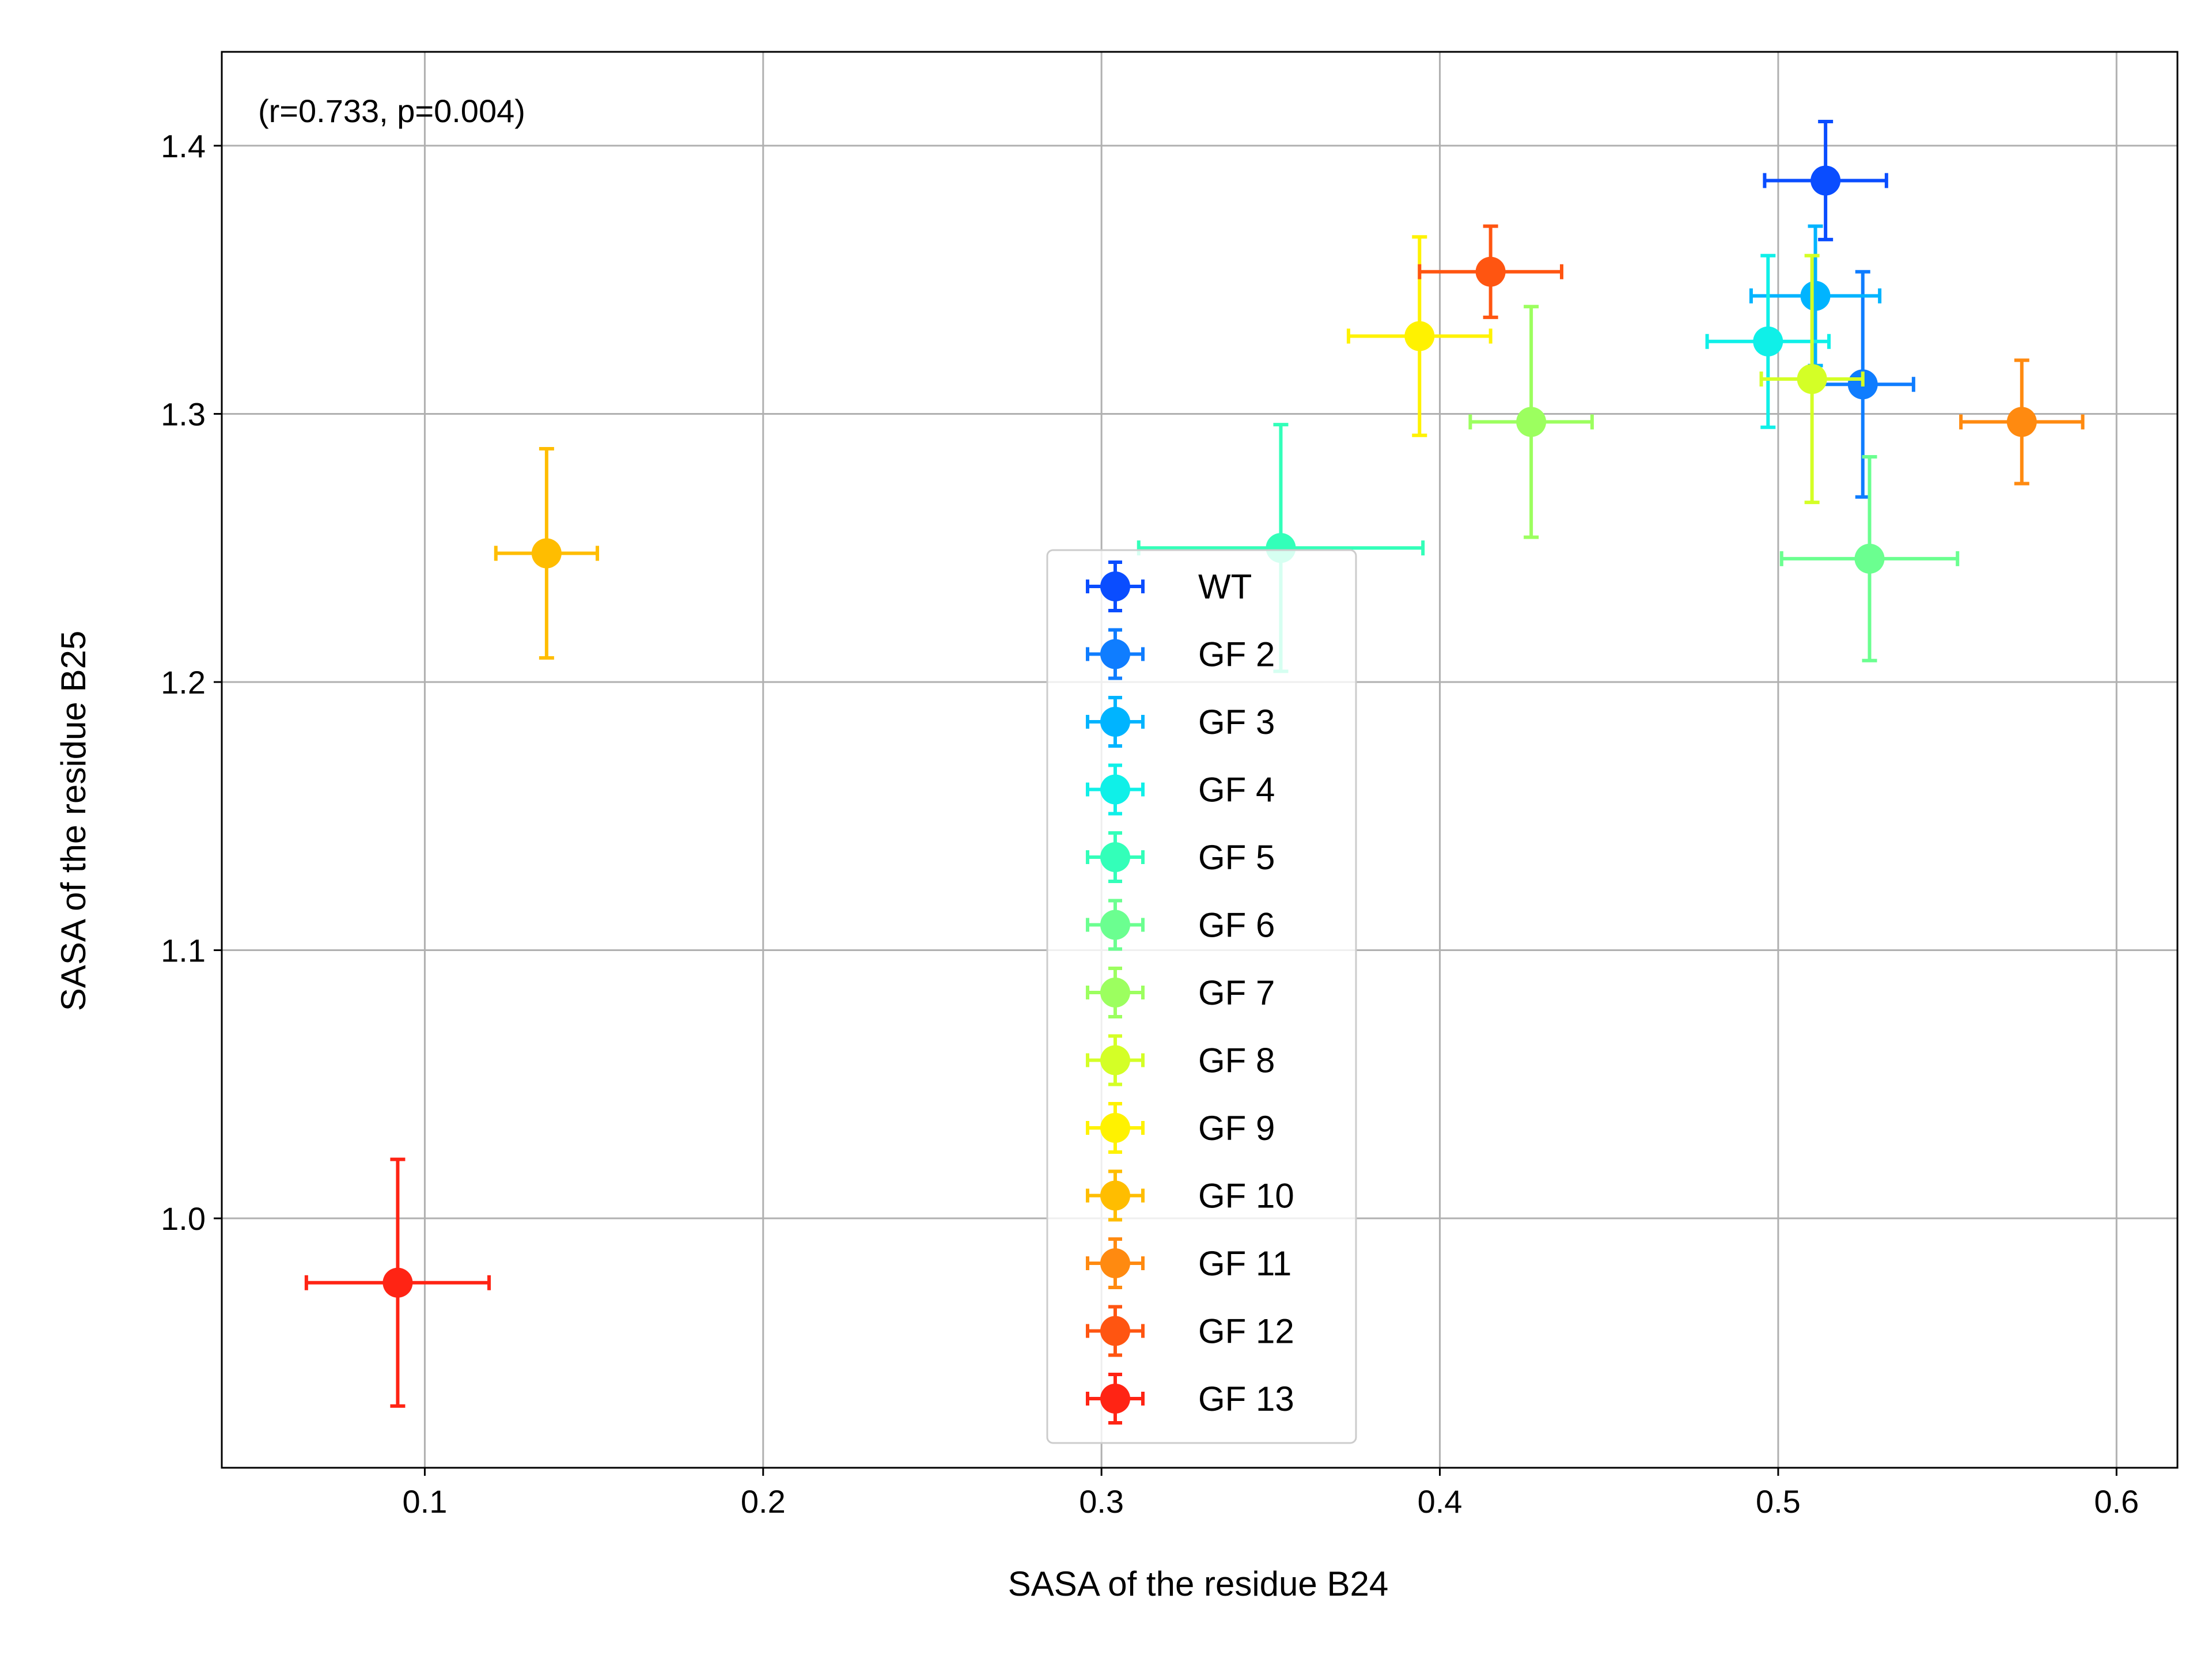  What do you see at coordinates (391, 111) in the screenshot?
I see `correlation-annotation: (r=0.733, p=0.004)` at bounding box center [391, 111].